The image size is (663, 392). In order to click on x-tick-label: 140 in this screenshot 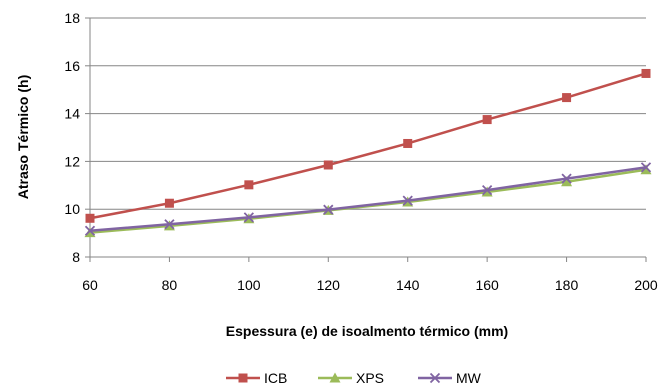, I will do `click(408, 285)`.